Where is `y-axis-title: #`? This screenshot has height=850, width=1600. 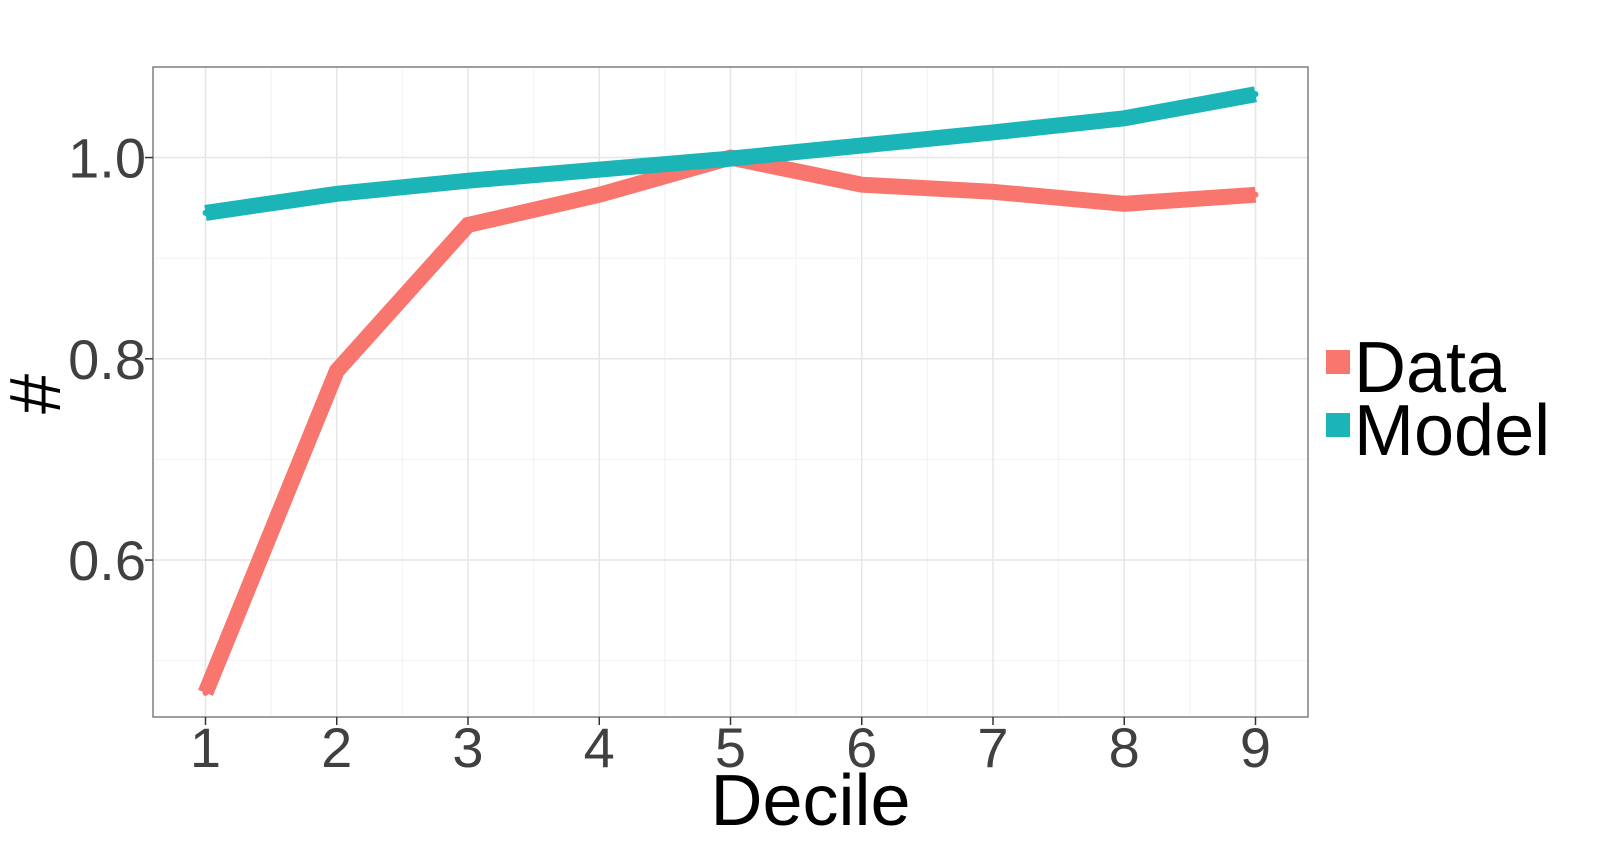 y-axis-title: # is located at coordinates (38, 394).